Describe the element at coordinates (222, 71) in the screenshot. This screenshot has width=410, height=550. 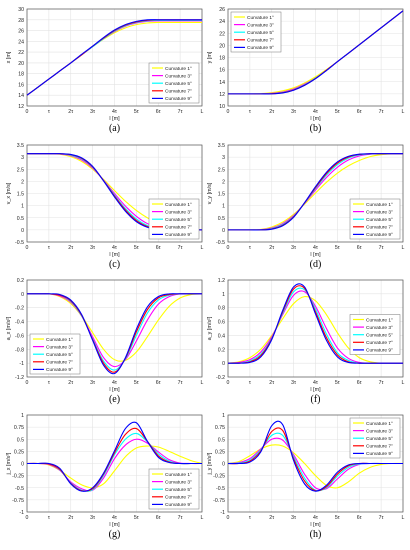
I see `y-tick-label: 16` at that location.